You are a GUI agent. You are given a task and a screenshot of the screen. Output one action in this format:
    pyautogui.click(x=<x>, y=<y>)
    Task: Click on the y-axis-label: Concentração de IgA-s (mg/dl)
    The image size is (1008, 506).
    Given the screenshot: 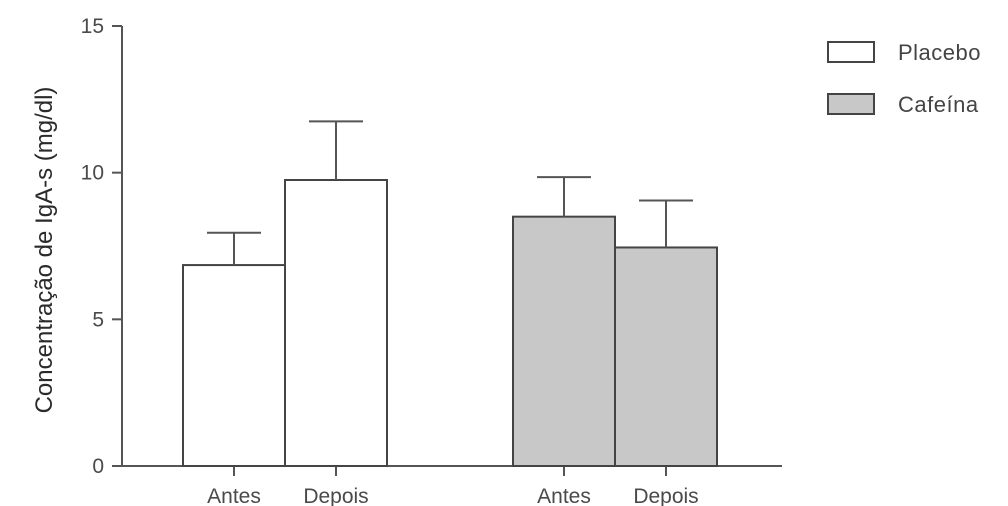 What is the action you would take?
    pyautogui.click(x=44, y=250)
    